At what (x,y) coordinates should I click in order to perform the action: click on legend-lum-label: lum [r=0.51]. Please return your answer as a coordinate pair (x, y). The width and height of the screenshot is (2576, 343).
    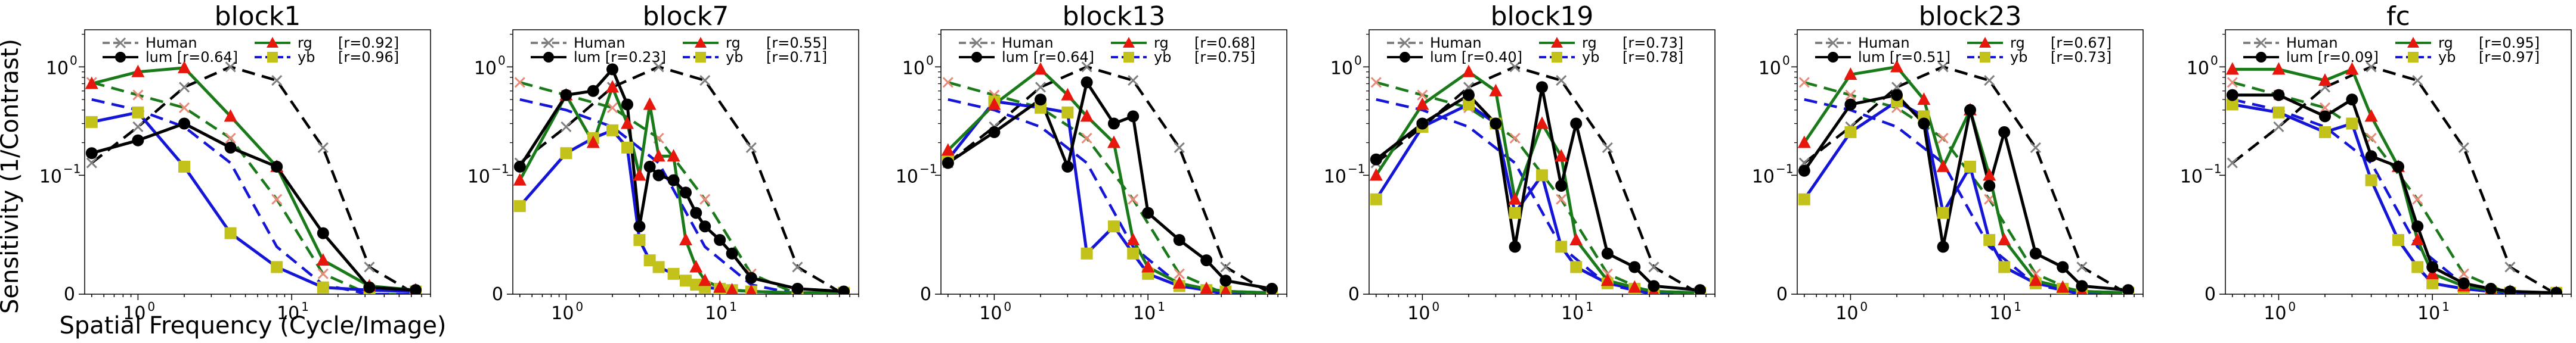
    Looking at the image, I should click on (1904, 58).